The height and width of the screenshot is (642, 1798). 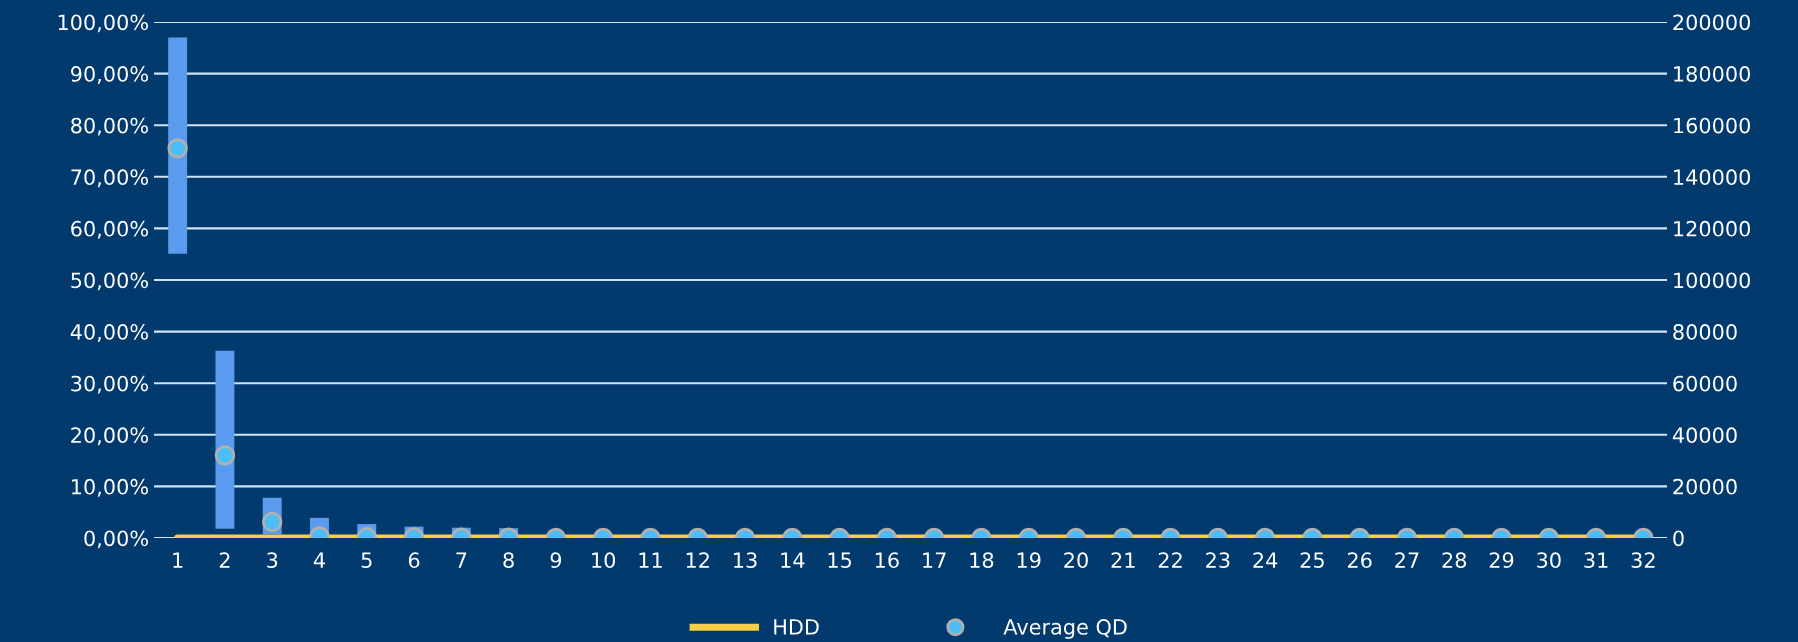 I want to click on x-tick-label: 13, so click(x=745, y=560).